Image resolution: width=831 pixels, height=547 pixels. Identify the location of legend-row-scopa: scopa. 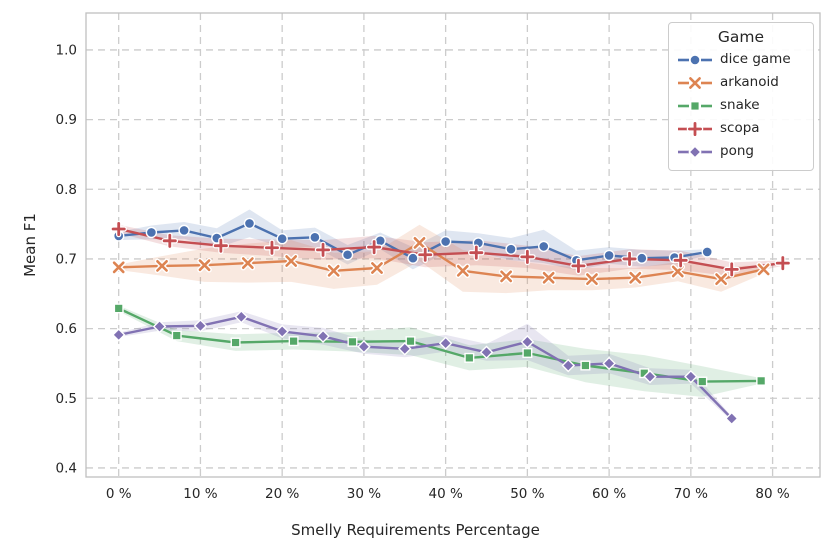
(741, 128).